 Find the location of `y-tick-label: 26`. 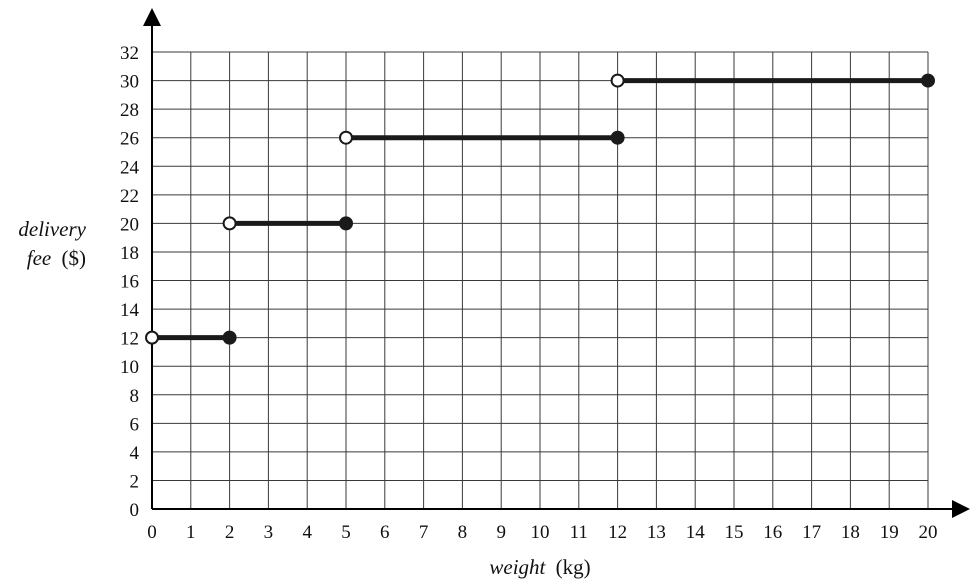

y-tick-label: 26 is located at coordinates (129, 139).